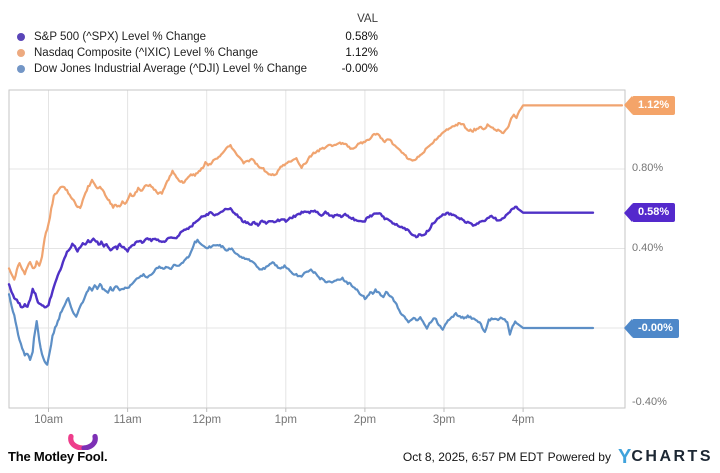  What do you see at coordinates (21, 37) in the screenshot?
I see `spx-legend-dot-icon` at bounding box center [21, 37].